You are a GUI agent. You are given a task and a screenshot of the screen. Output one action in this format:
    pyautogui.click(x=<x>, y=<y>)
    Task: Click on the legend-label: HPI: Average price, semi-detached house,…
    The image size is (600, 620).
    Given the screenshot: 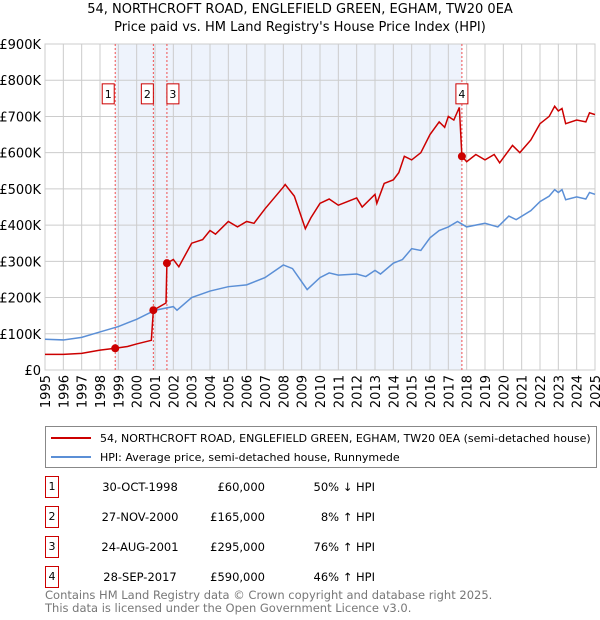 What is the action you would take?
    pyautogui.click(x=250, y=457)
    